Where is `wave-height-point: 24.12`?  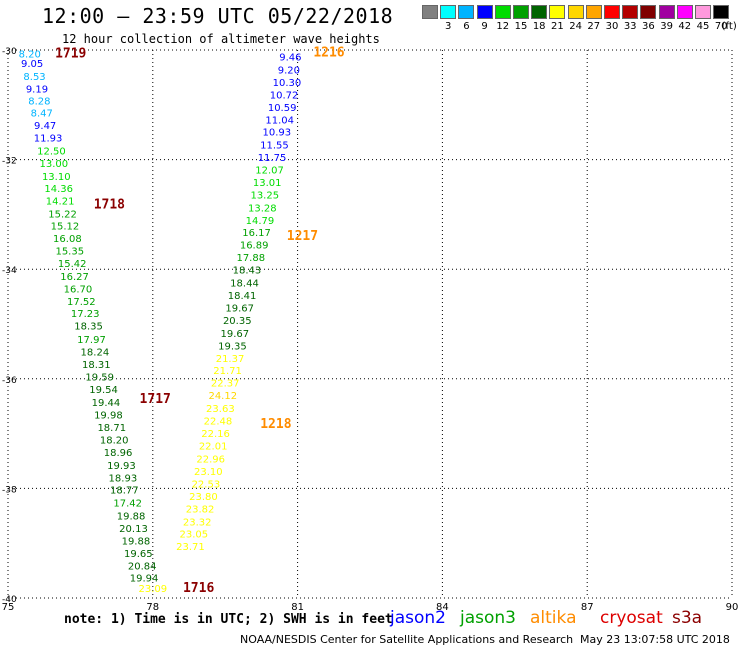
wave-height-point: 24.12 is located at coordinates (222, 396).